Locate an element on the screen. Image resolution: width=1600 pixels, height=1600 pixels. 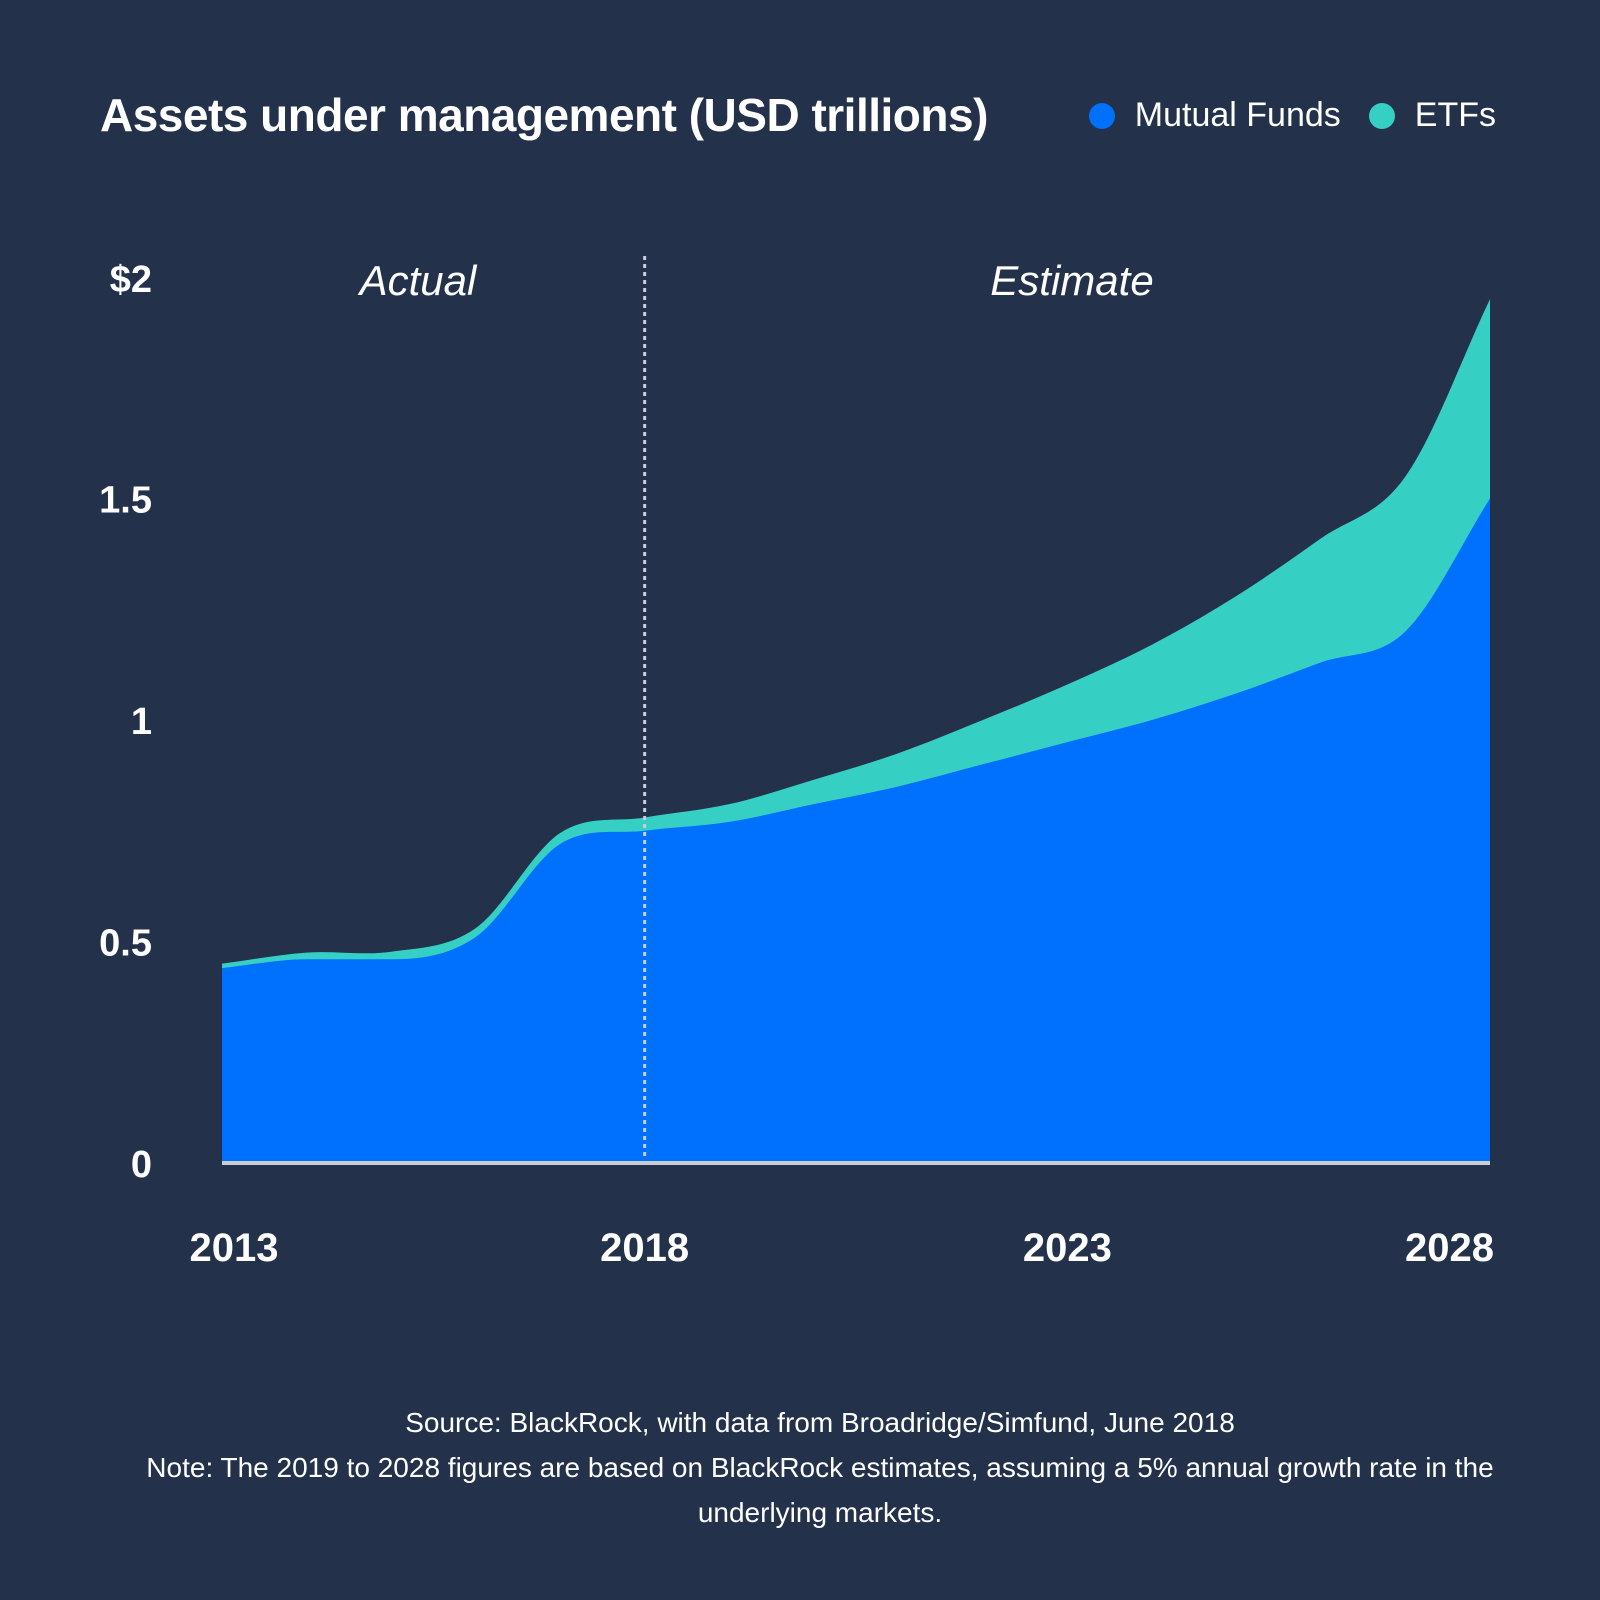
y-tick-label: 0.5 is located at coordinates (125, 944).